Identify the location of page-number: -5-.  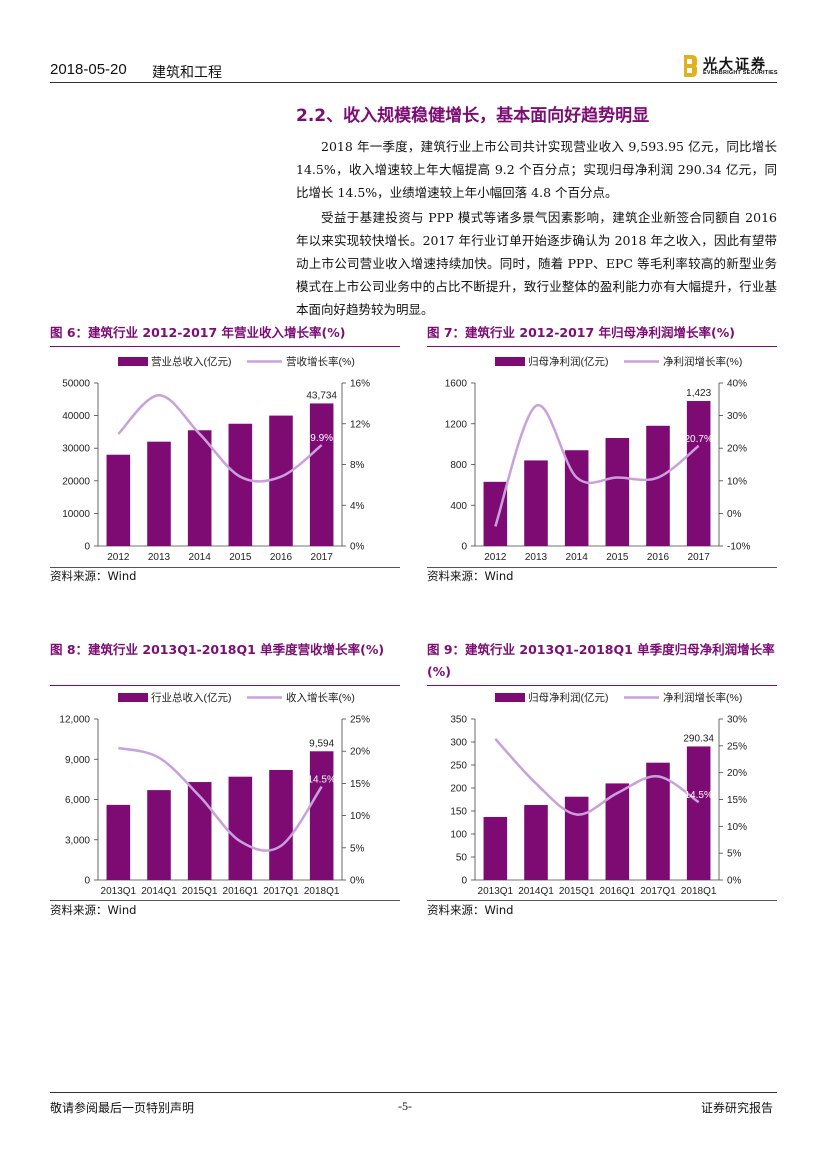
(405, 1106).